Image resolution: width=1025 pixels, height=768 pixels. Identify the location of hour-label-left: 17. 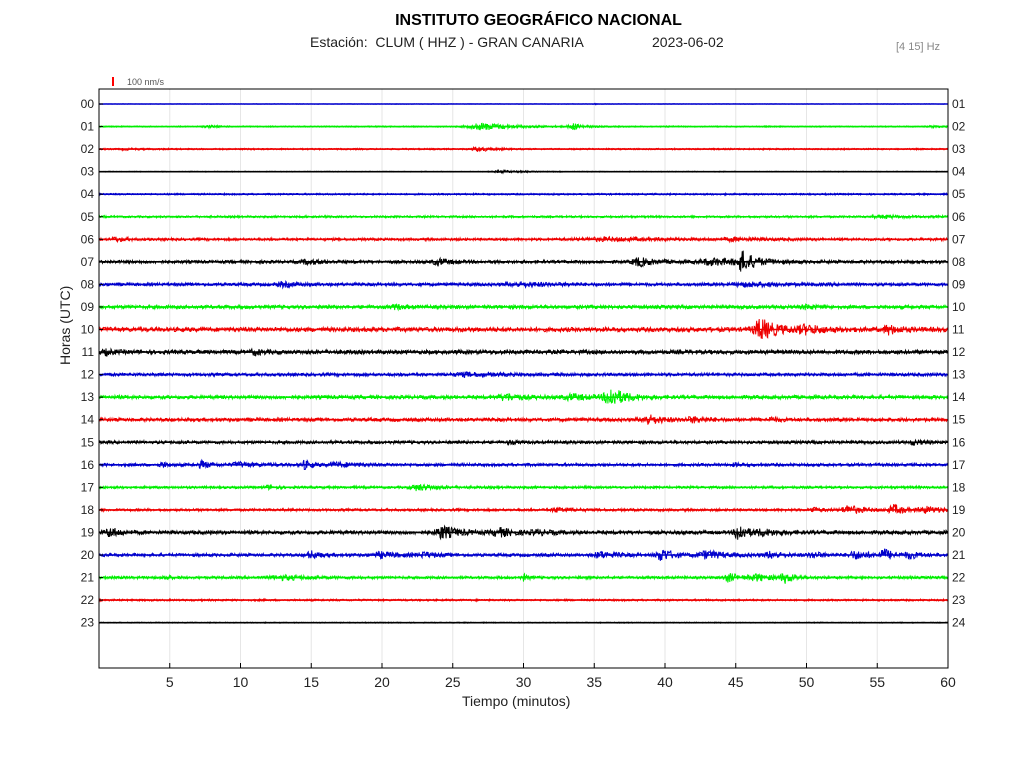
(88, 487).